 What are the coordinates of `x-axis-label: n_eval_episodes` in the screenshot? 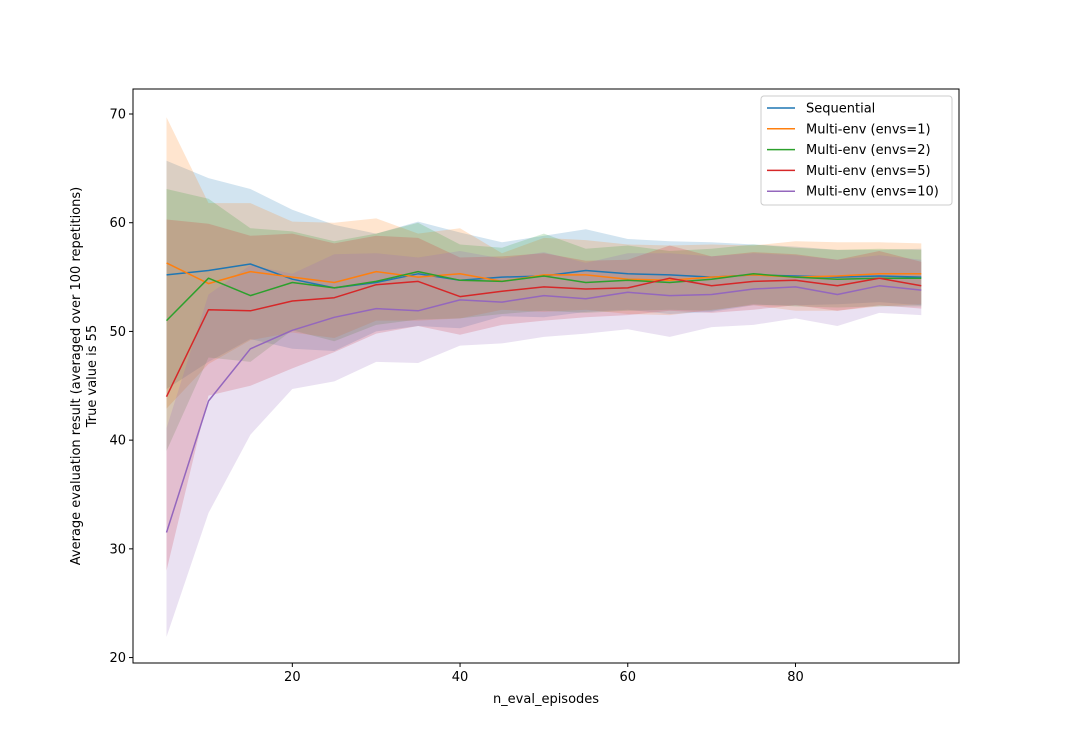 It's located at (546, 699).